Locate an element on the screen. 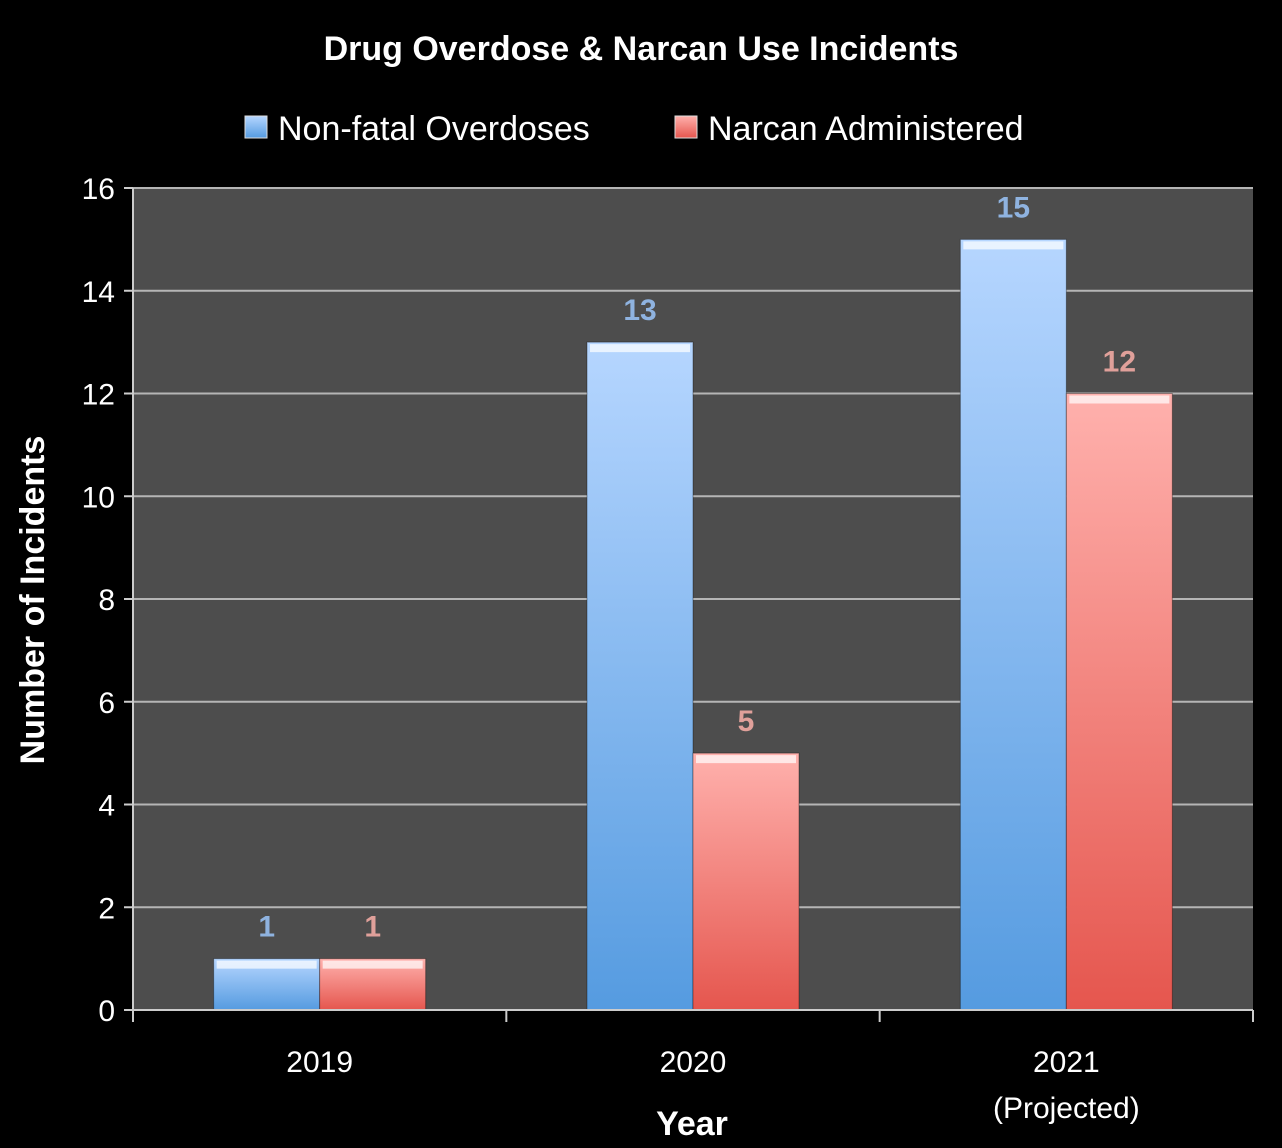 This screenshot has height=1148, width=1282. x-tick-label: 2021 is located at coordinates (1066, 1062).